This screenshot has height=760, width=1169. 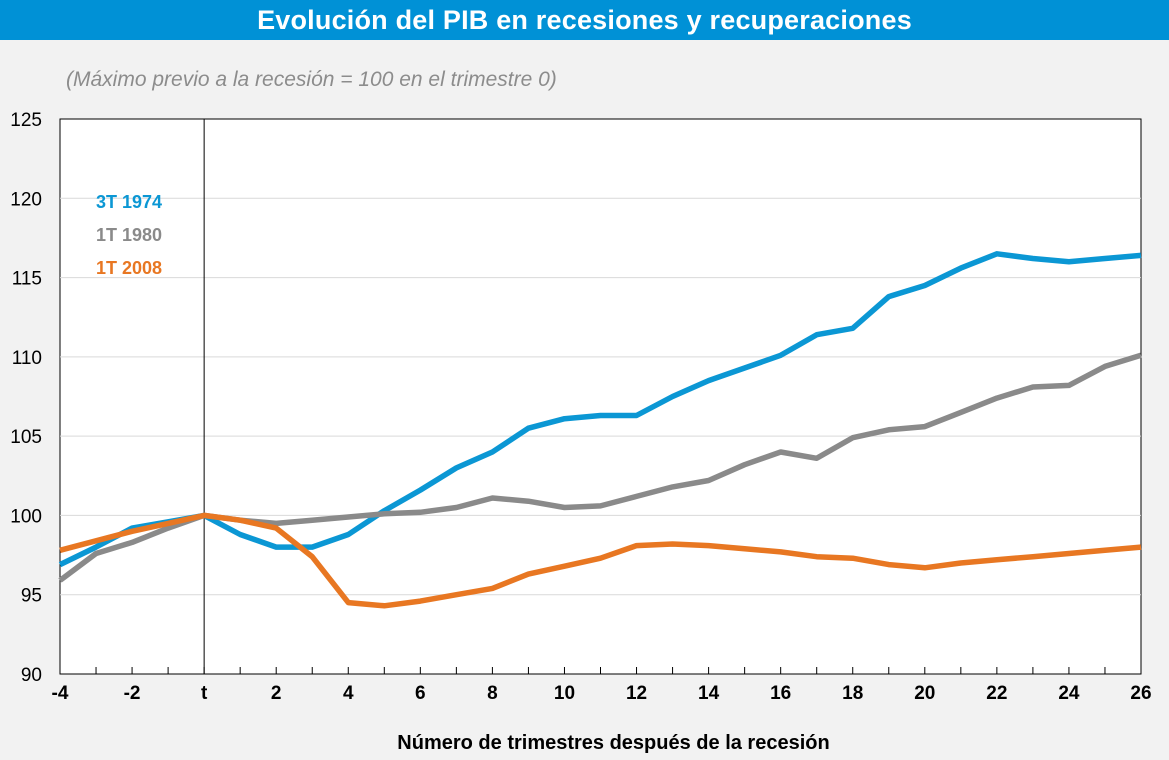 I want to click on y-tick-label: 120, so click(x=26, y=199).